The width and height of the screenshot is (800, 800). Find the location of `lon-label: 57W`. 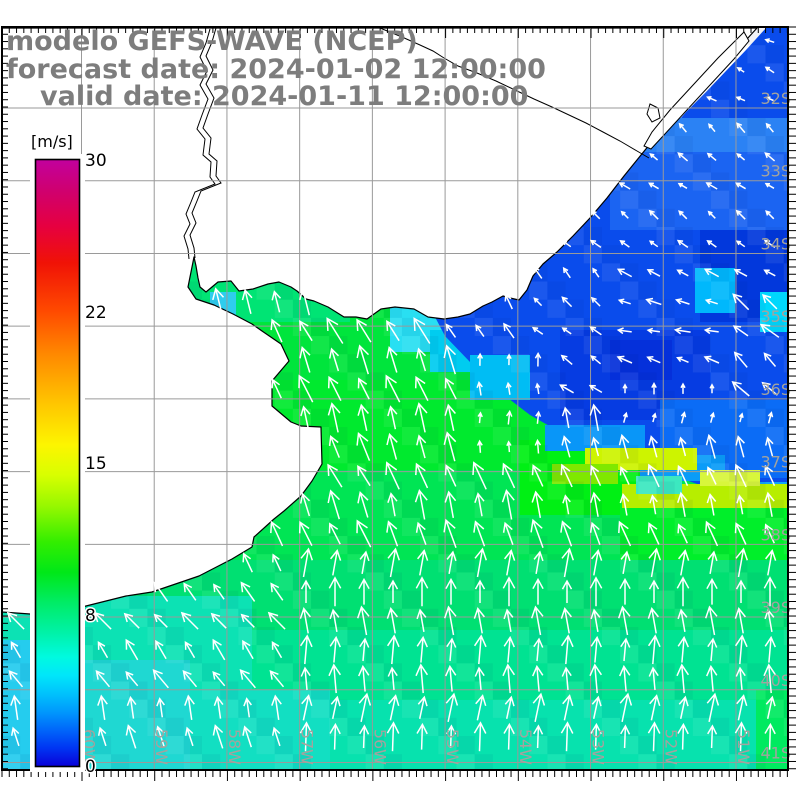

lon-label: 57W is located at coordinates (307, 747).